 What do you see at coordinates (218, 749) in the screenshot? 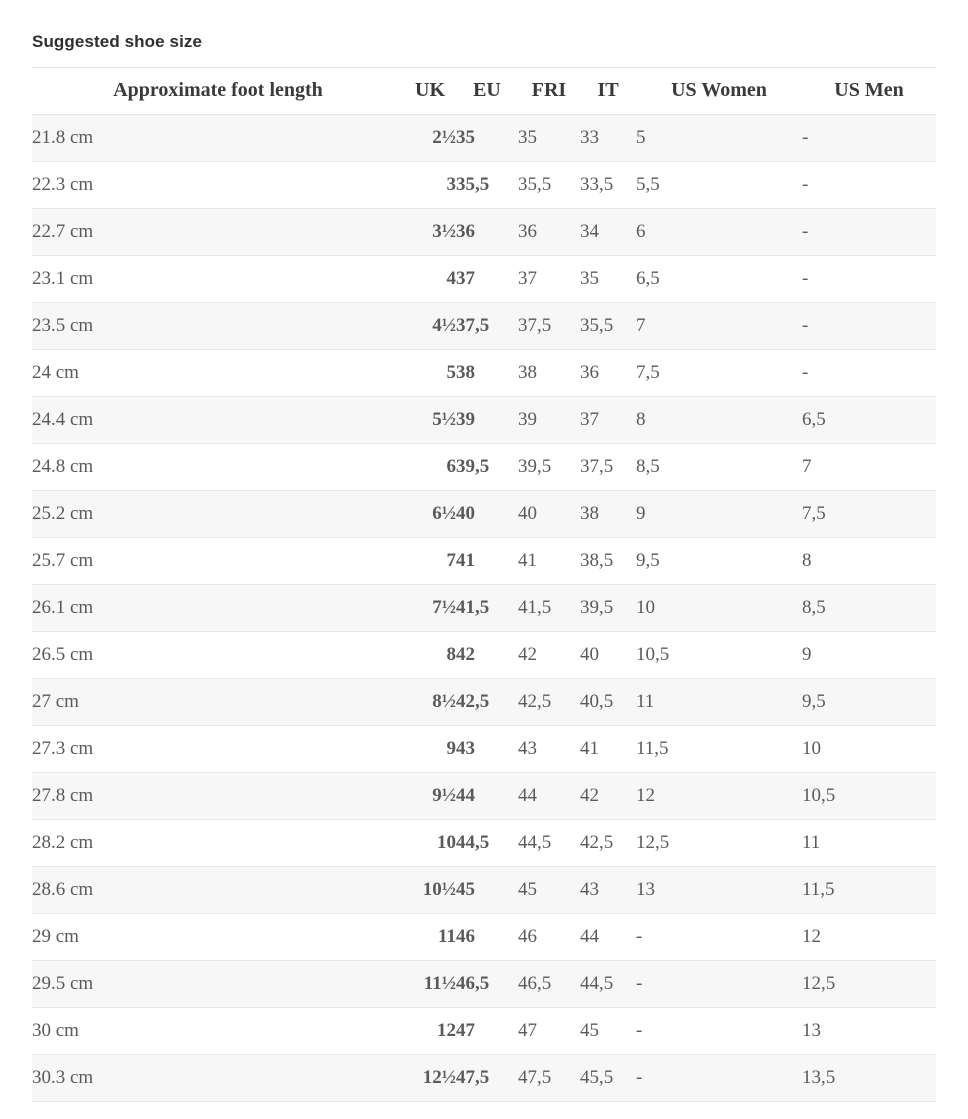
I see `cell-foot-length: 27.3 cm` at bounding box center [218, 749].